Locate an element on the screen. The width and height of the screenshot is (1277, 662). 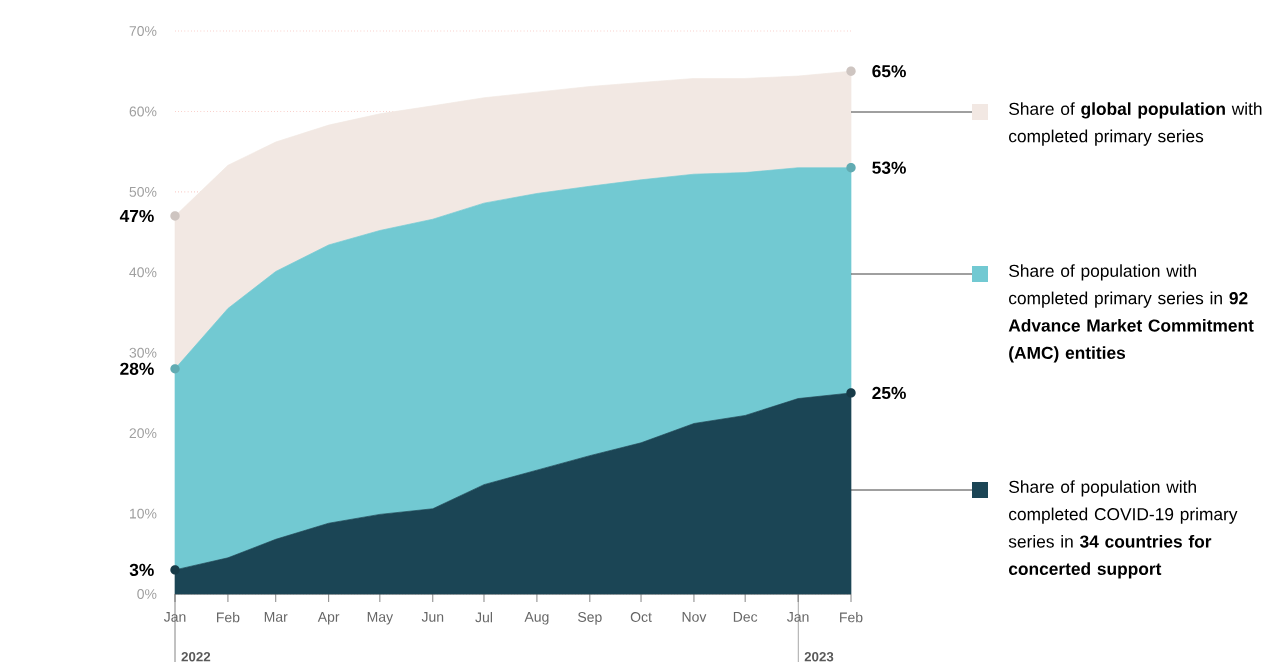
data-label: 47% is located at coordinates (136, 216).